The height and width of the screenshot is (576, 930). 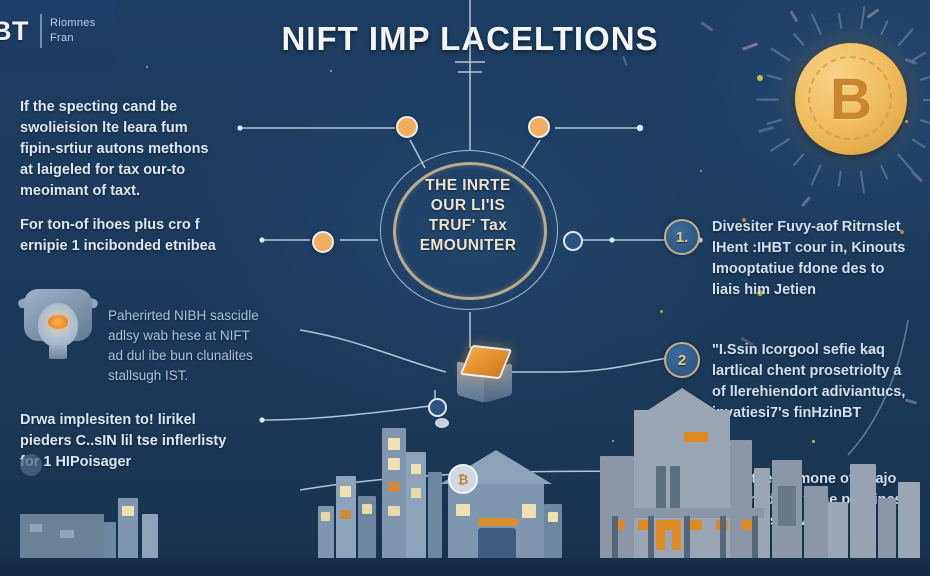 I want to click on logo-line-1: Riomnes, so click(x=73, y=23).